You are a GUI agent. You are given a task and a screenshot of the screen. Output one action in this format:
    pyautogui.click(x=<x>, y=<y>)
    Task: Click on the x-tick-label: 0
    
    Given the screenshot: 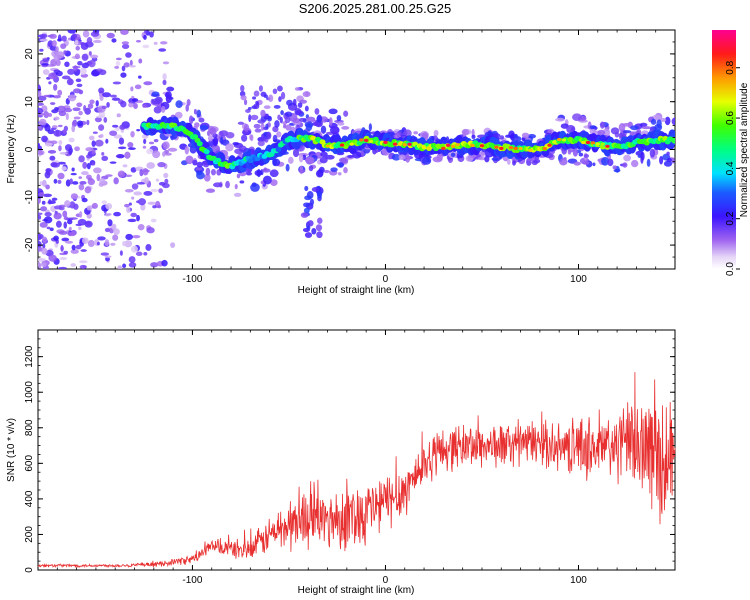 What is the action you would take?
    pyautogui.click(x=386, y=279)
    